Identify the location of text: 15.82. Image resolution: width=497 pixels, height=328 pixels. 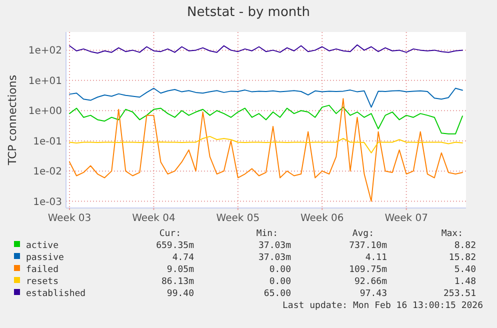
(462, 258).